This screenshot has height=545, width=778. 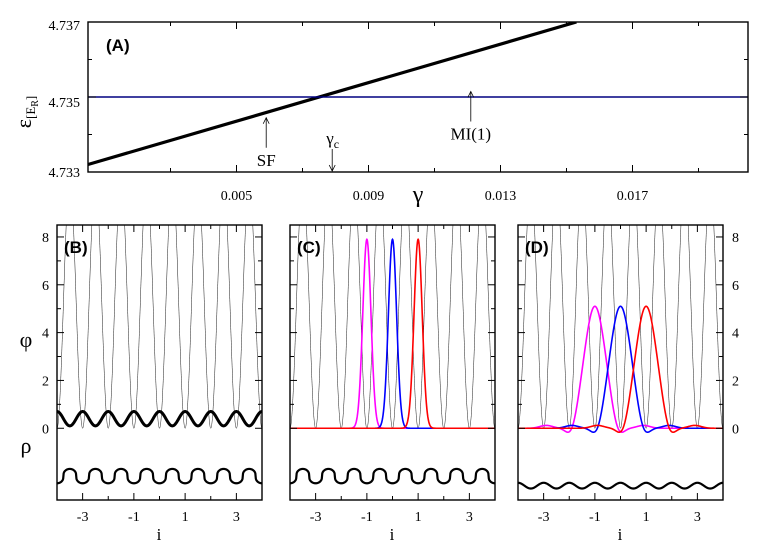 I want to click on panel-a-xtick-1: 0.009, so click(x=369, y=196).